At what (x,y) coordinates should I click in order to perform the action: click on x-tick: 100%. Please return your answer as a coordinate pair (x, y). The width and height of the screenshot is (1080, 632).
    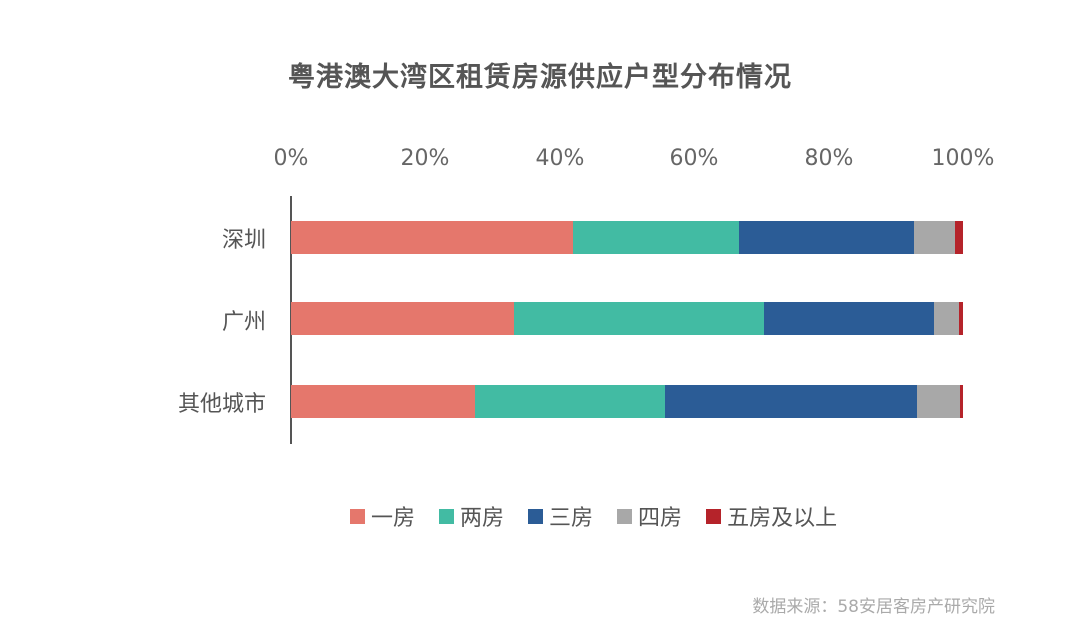
    Looking at the image, I should click on (963, 158).